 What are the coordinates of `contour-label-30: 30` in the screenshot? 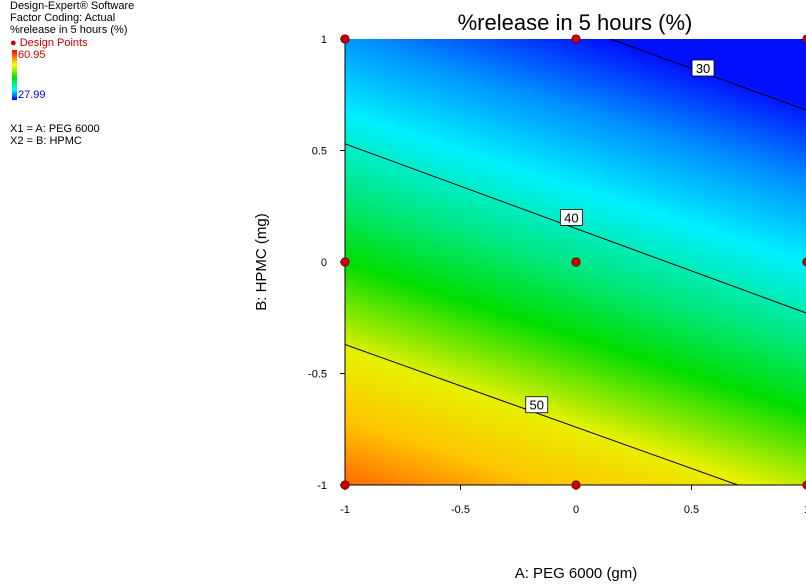 It's located at (703, 68).